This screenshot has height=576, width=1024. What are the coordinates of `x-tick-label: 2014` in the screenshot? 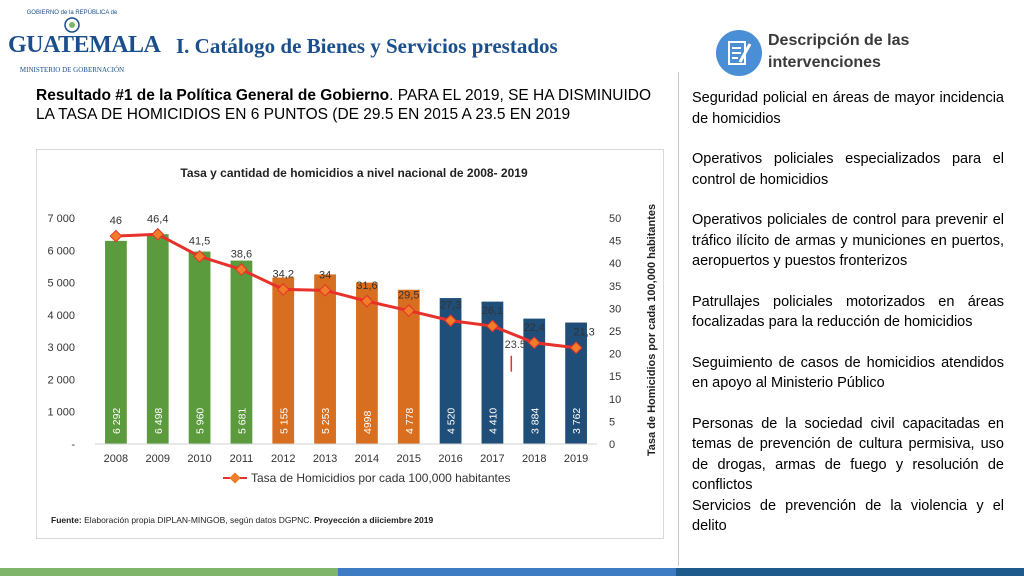 It's located at (367, 459).